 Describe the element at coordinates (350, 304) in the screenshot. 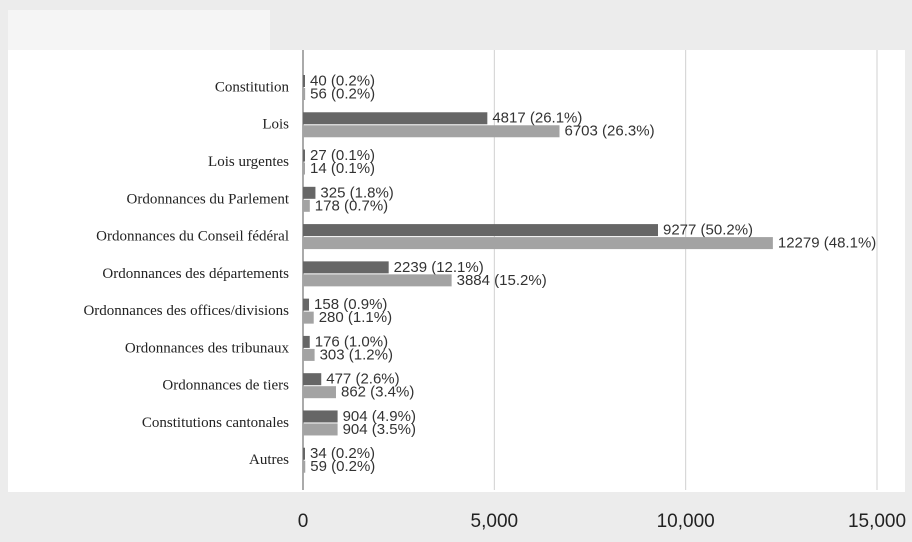

I see `value-label: 158 (0.9%)` at that location.